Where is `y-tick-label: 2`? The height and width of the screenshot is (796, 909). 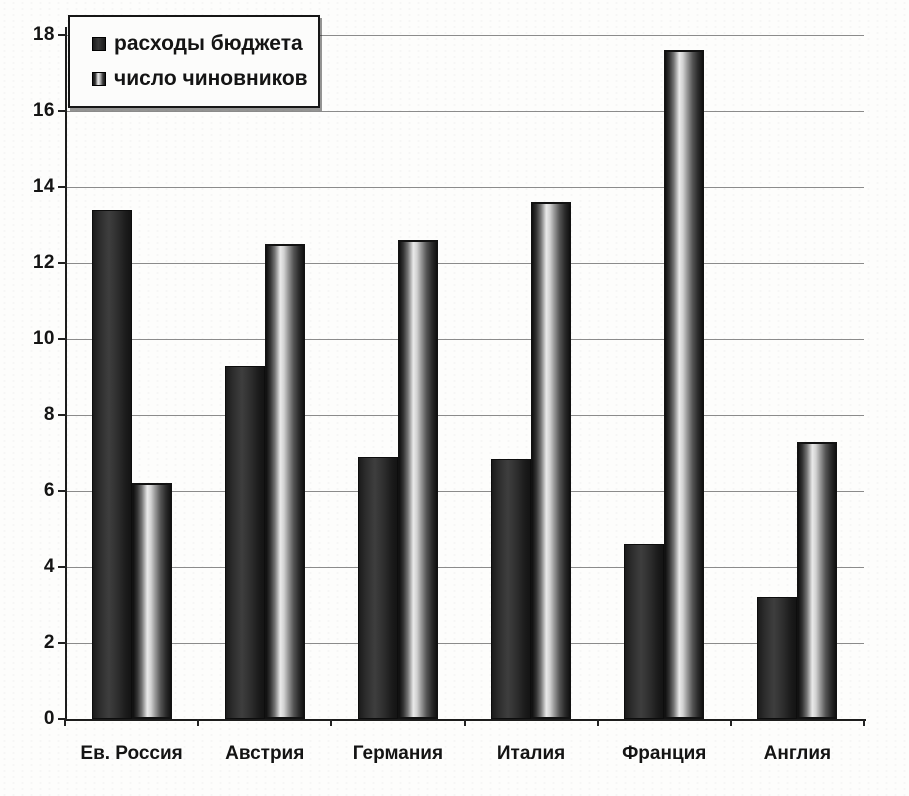
y-tick-label: 2 is located at coordinates (49, 642).